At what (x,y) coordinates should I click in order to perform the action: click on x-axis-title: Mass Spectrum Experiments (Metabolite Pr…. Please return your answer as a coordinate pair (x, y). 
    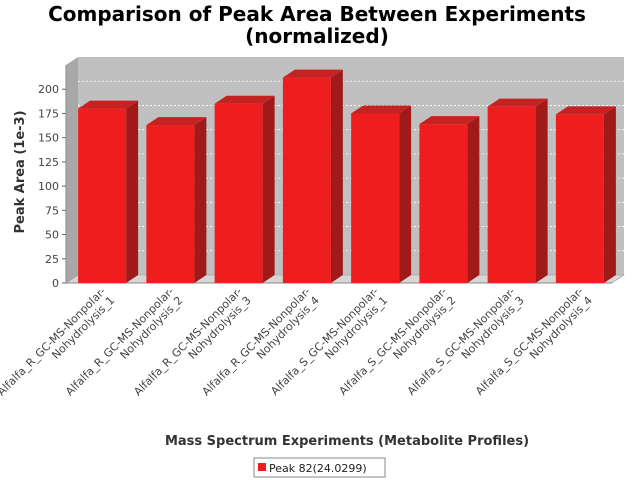
    Looking at the image, I should click on (347, 441).